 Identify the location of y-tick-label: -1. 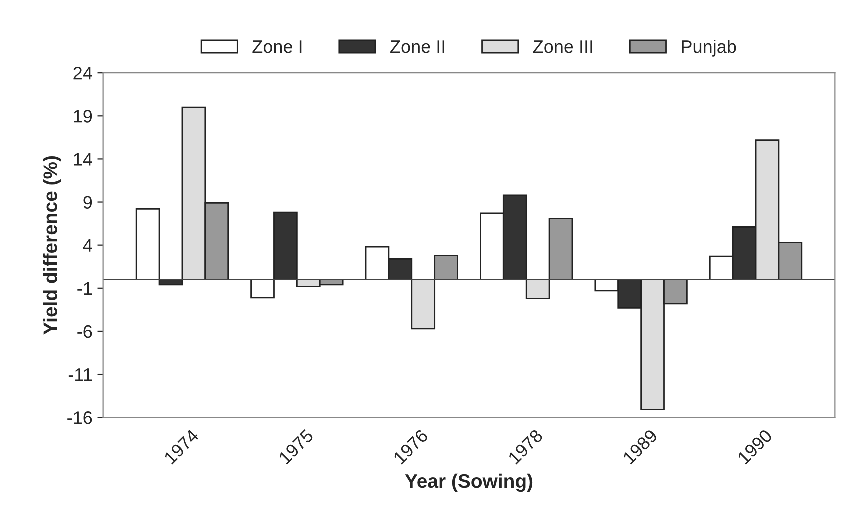
(85, 288).